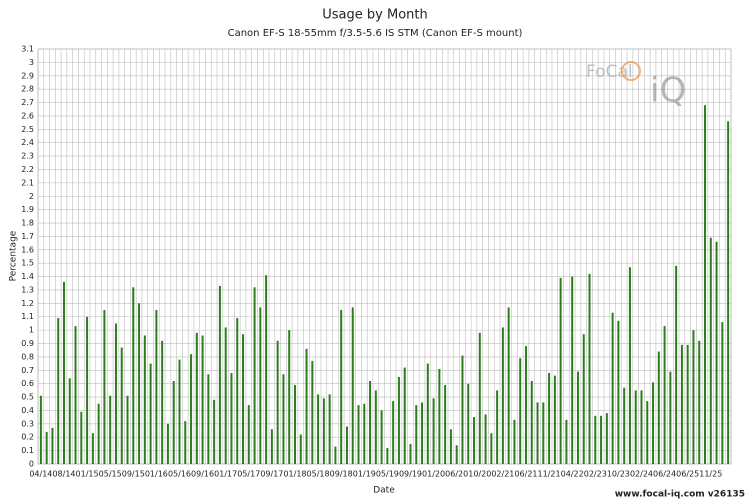 Image resolution: width=750 pixels, height=500 pixels. Describe the element at coordinates (27, 156) in the screenshot. I see `y-tick-label: 2.3` at that location.